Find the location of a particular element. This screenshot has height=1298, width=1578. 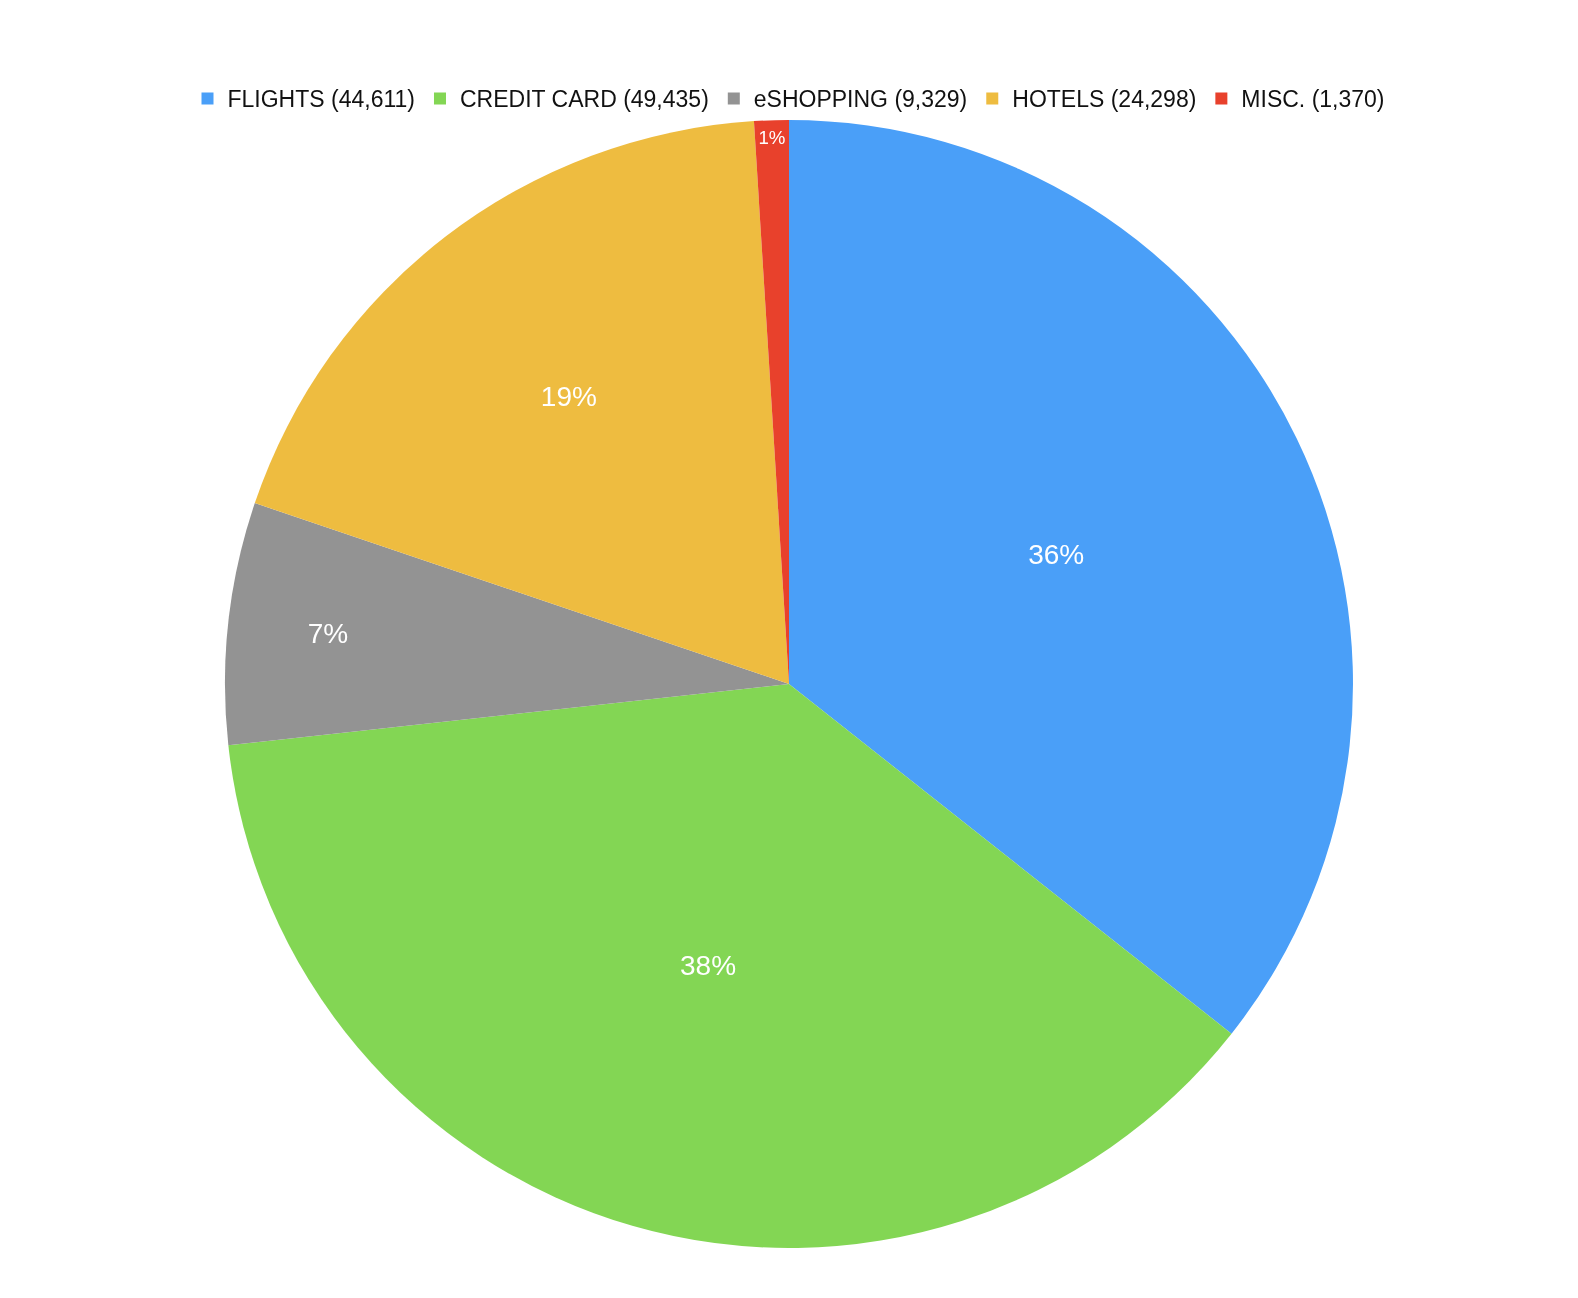

legend-label: FLIGHTS (44,611) is located at coordinates (321, 99).